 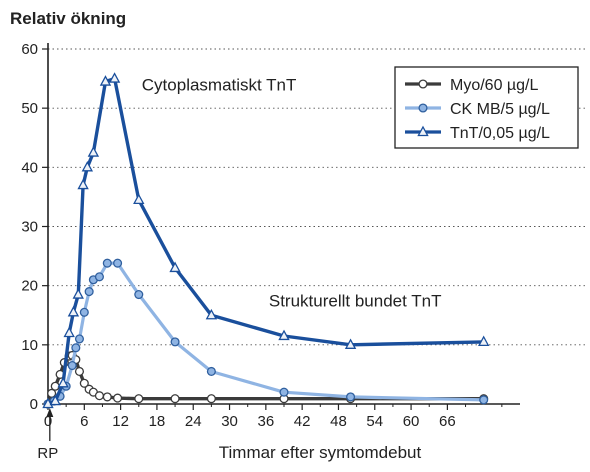 I want to click on x-tick-label: 54, so click(x=374, y=421).